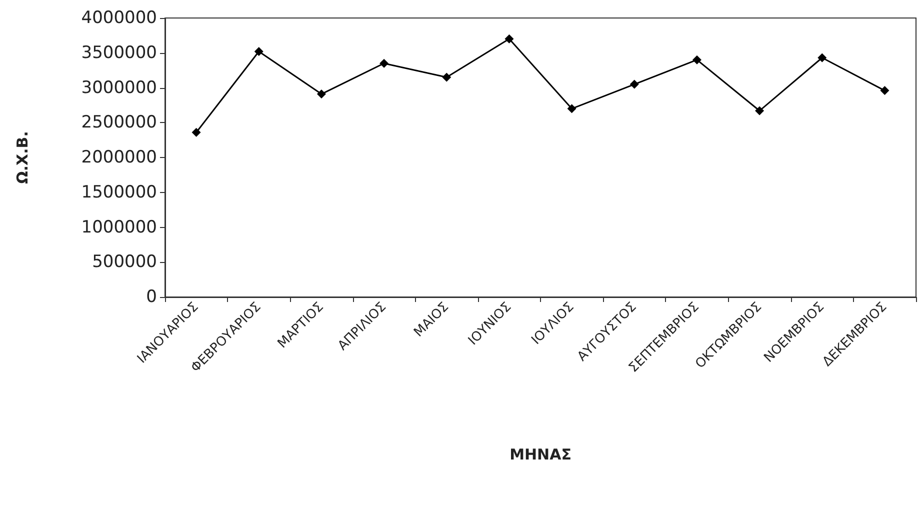  I want to click on y-tick-label: 500000, so click(124, 262).